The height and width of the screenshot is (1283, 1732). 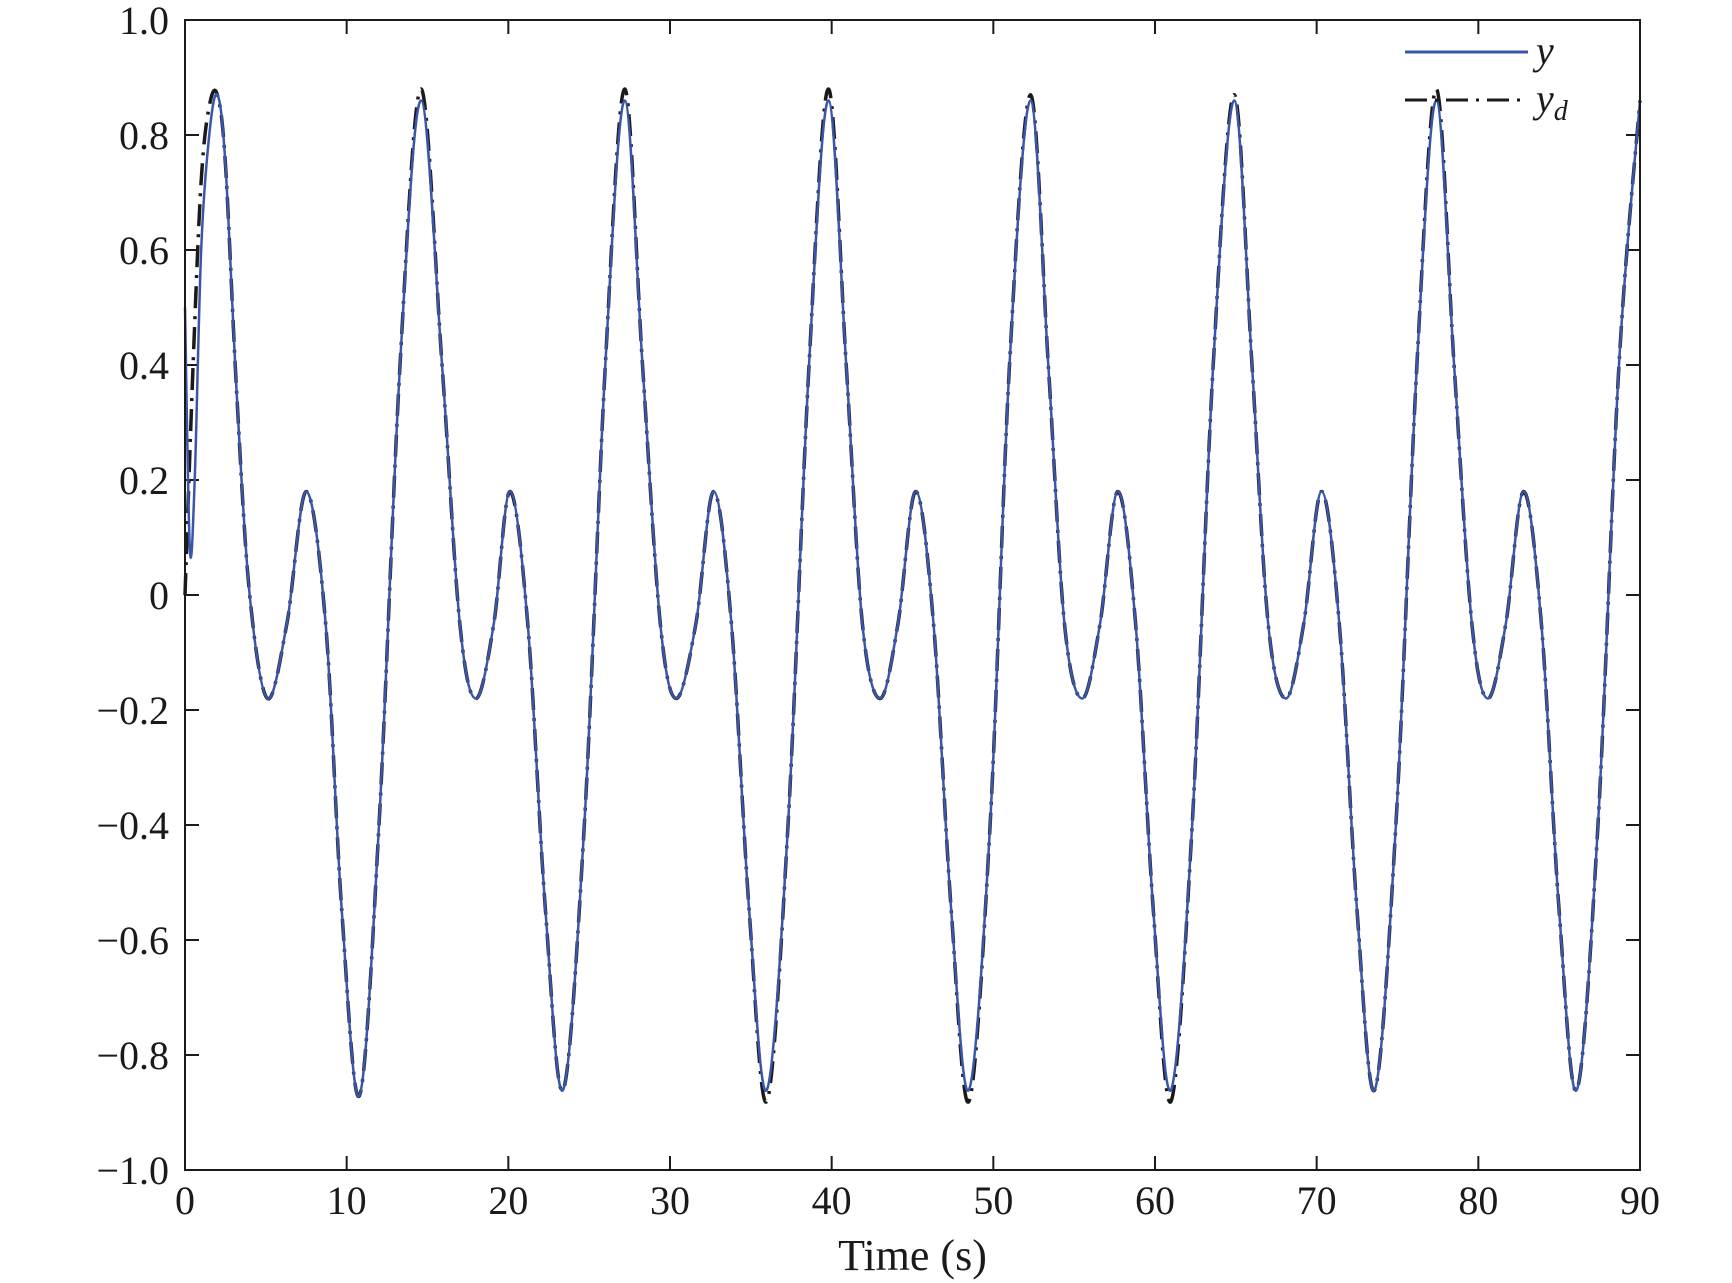 I want to click on legend: y yd, so click(x=1487, y=77).